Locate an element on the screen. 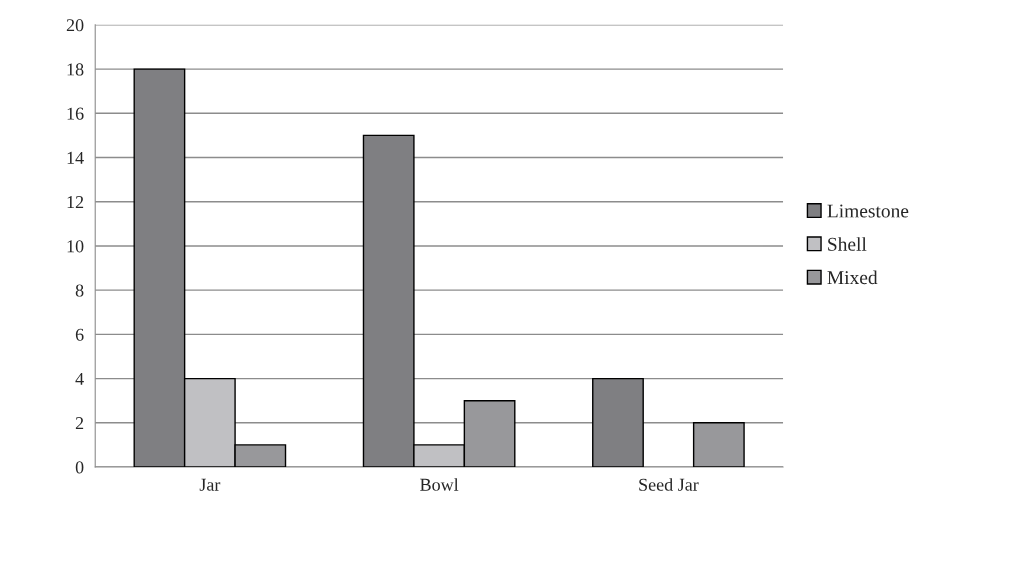  y-tick-label: 8 is located at coordinates (79, 290).